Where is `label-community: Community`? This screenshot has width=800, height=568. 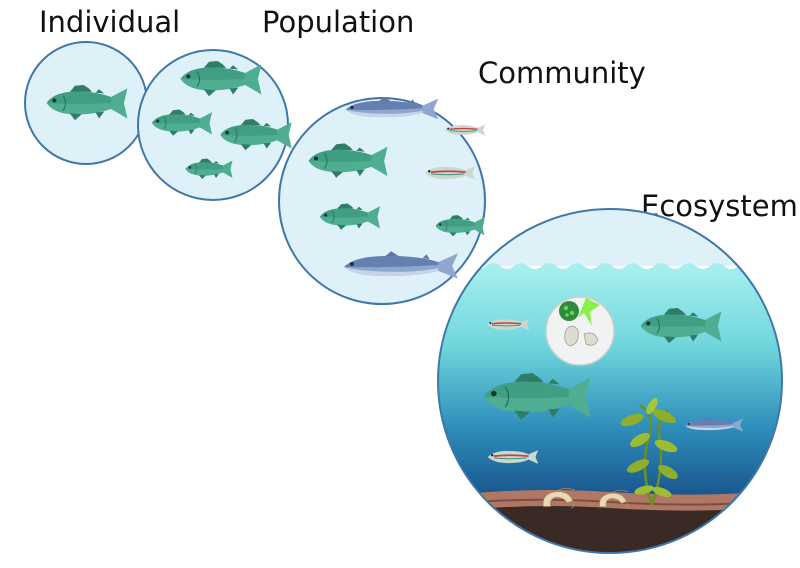
label-community: Community is located at coordinates (562, 73).